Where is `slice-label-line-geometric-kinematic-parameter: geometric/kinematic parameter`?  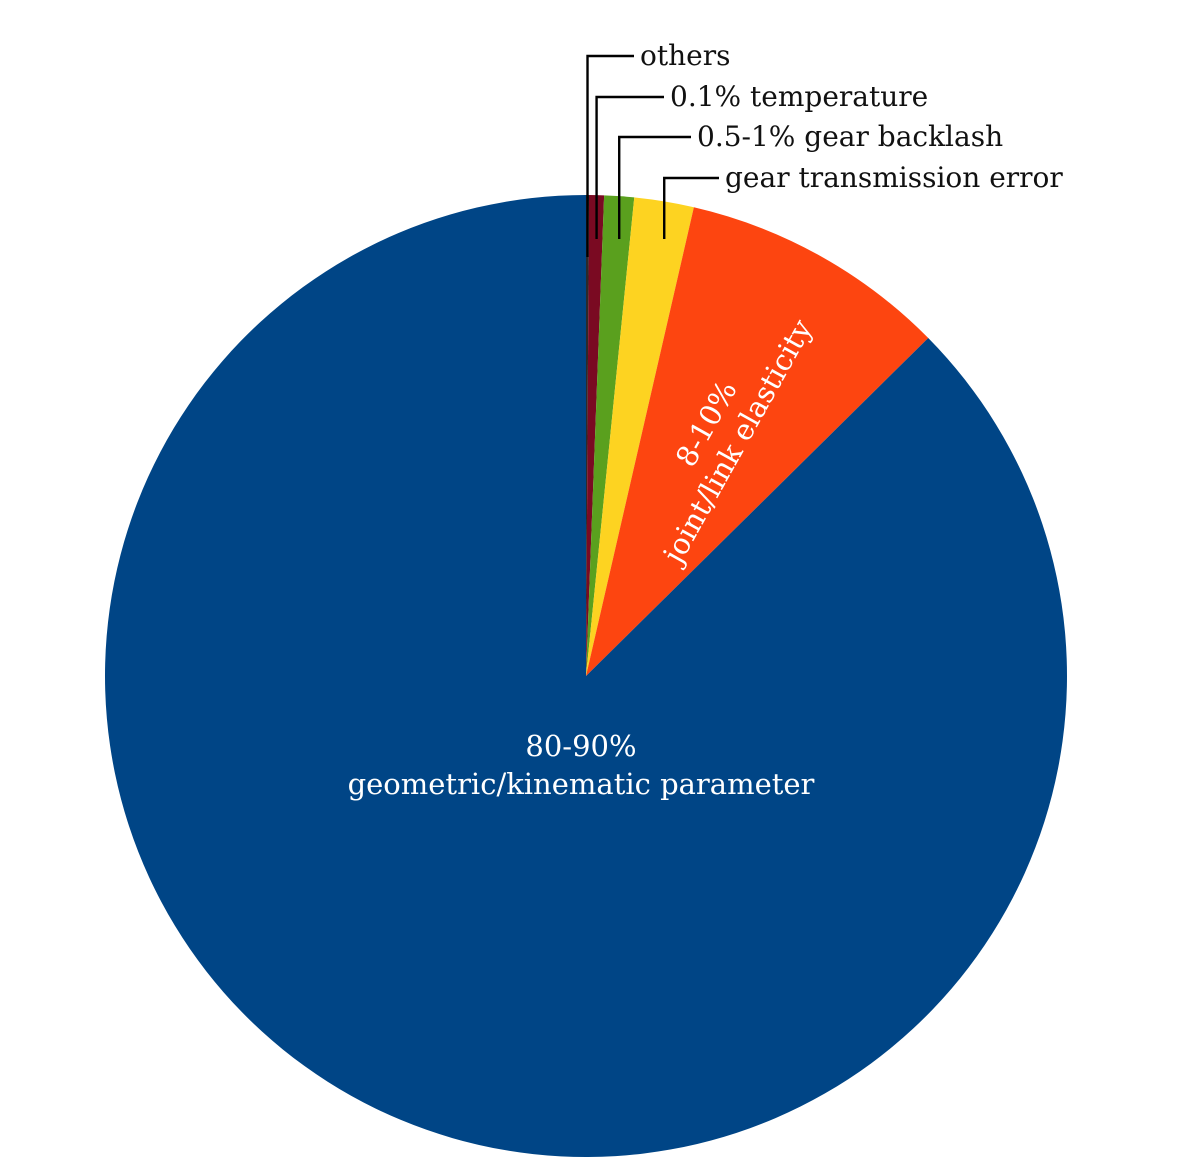 slice-label-line-geometric-kinematic-parameter: geometric/kinematic parameter is located at coordinates (581, 784).